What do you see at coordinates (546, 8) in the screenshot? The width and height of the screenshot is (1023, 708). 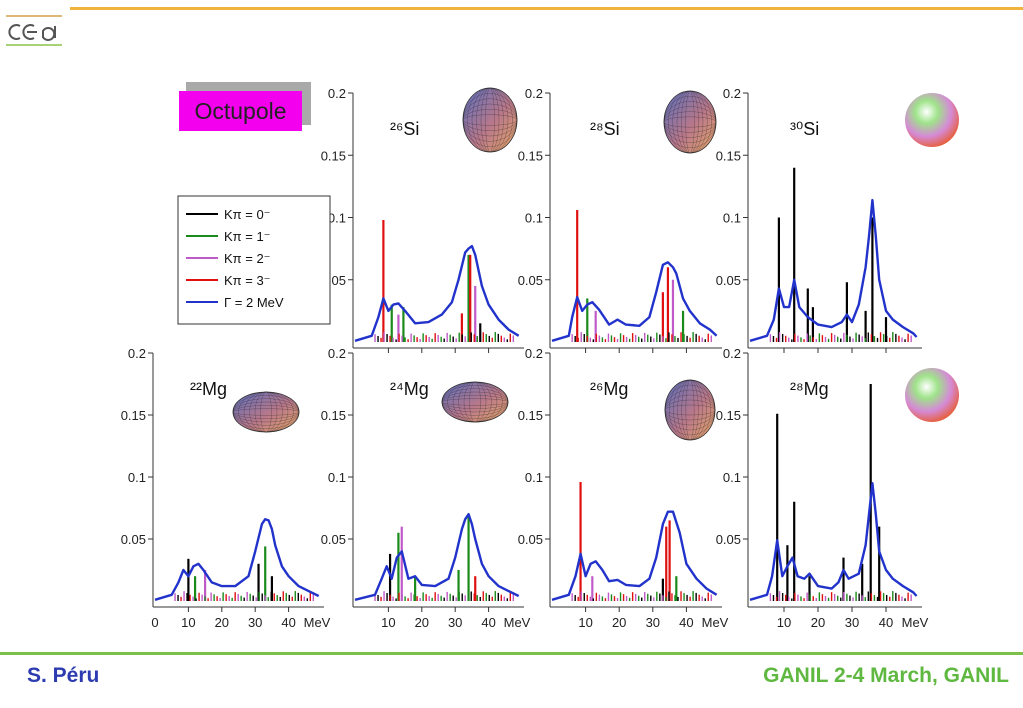 I see `header-accent-line` at bounding box center [546, 8].